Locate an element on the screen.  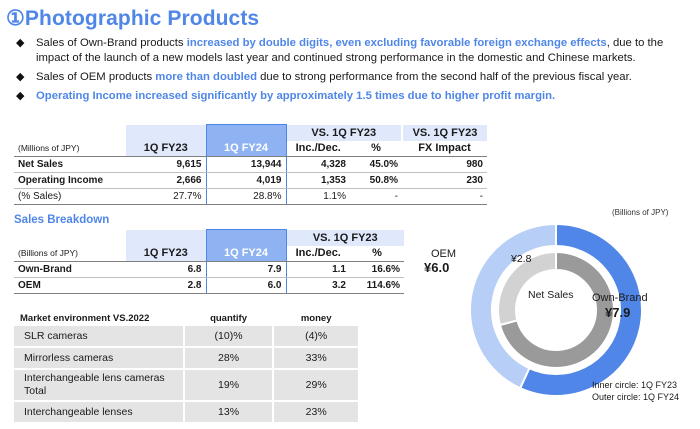
cell-pct: 45.0% is located at coordinates (376, 164).